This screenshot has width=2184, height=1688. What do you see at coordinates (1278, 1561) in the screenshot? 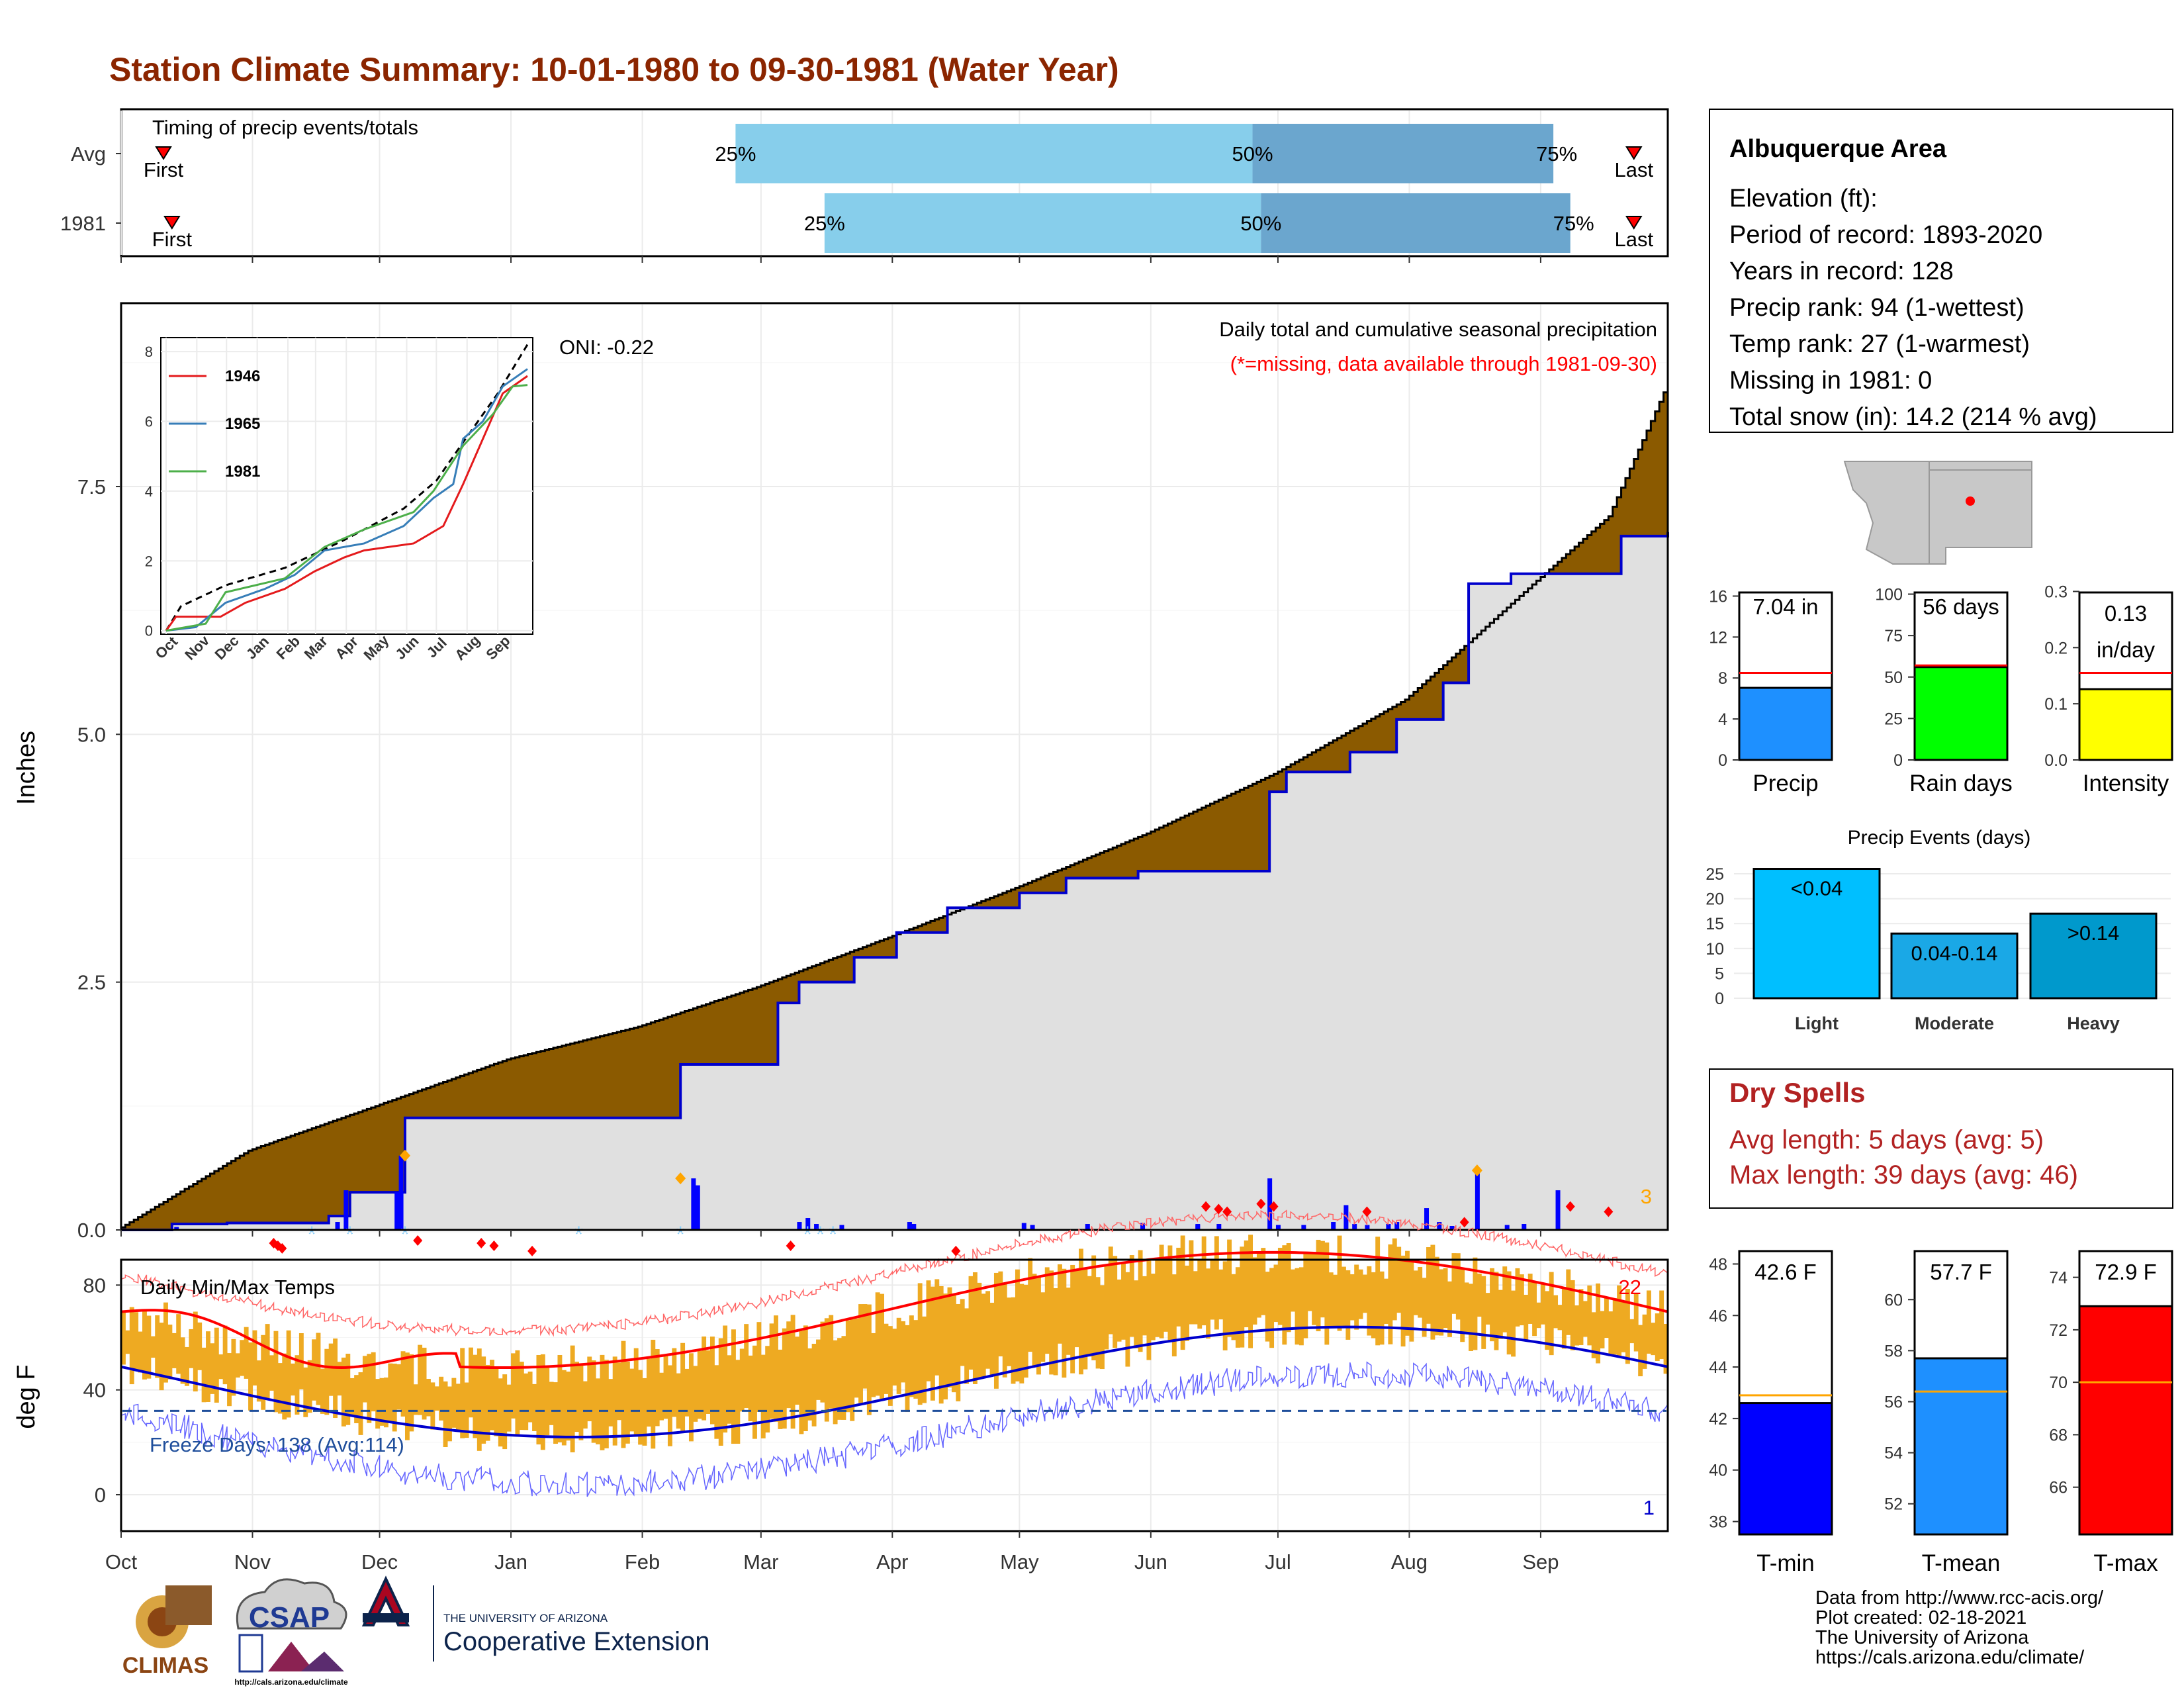
I see `month-label: Jul` at bounding box center [1278, 1561].